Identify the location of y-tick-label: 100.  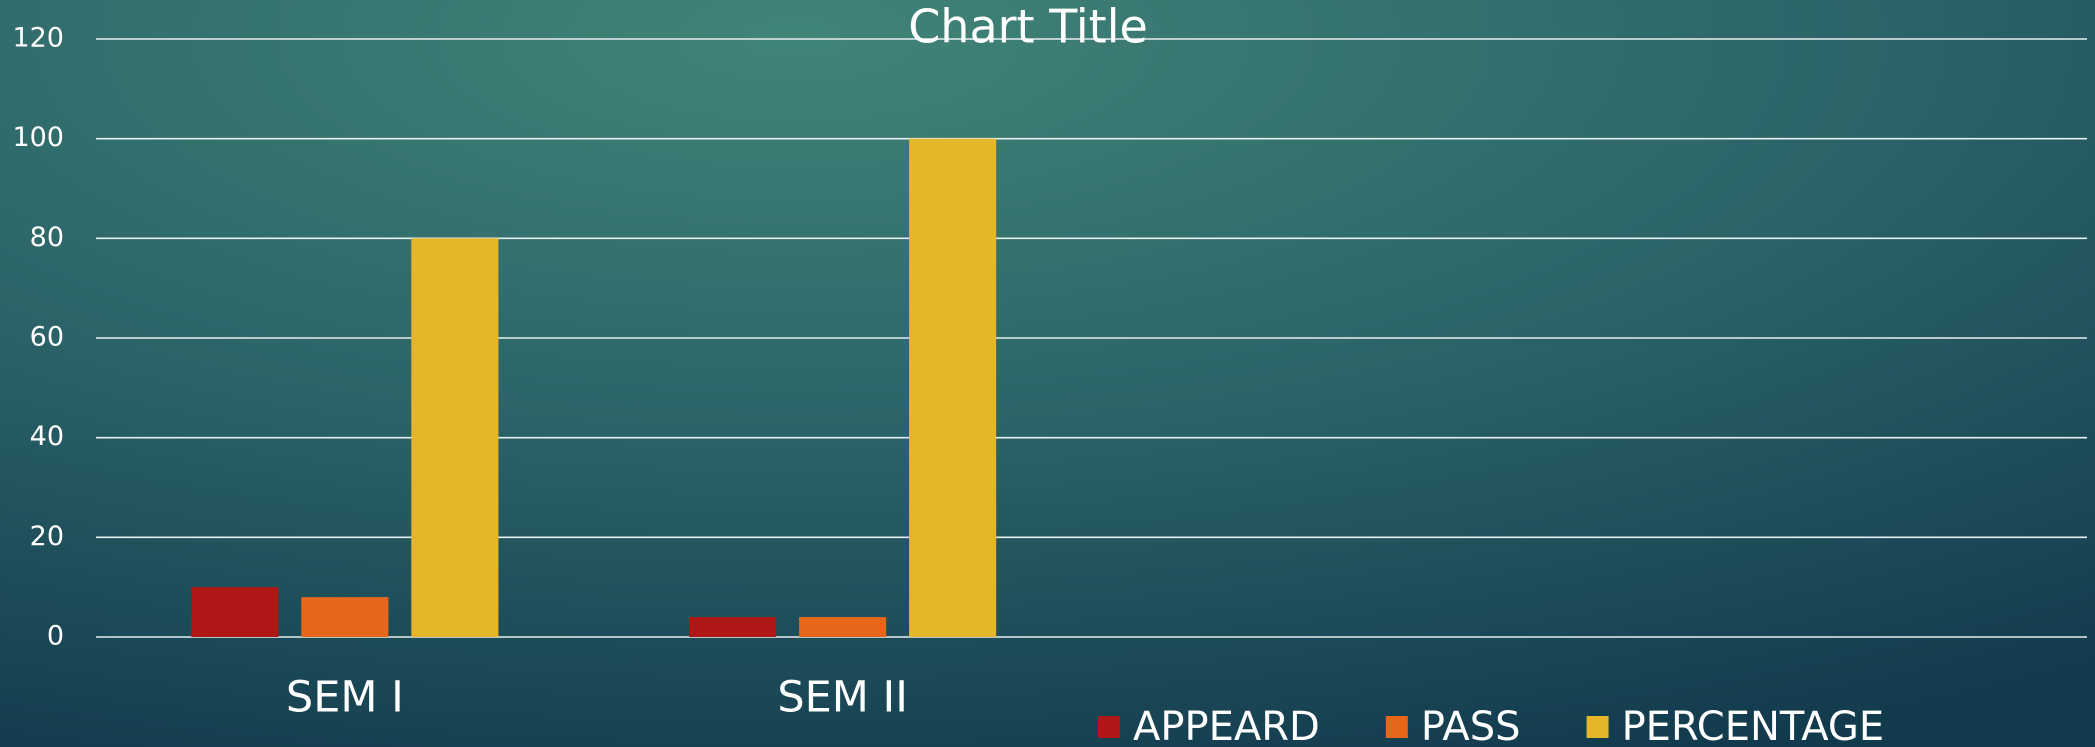
(38, 137).